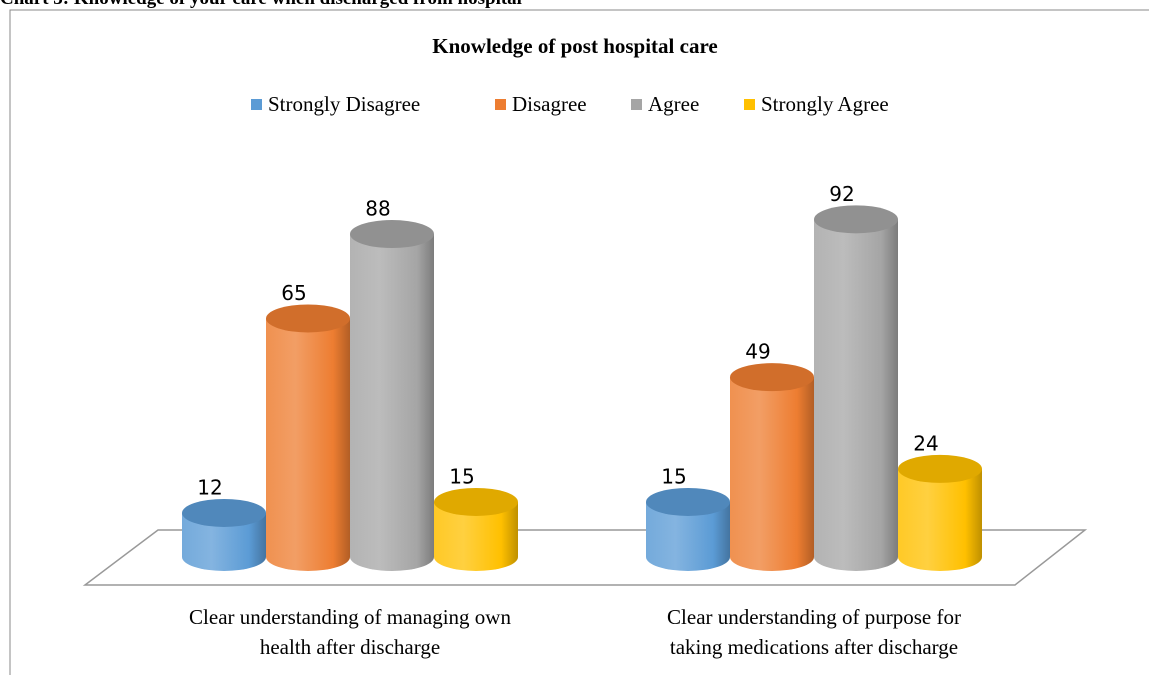 Image resolution: width=1149 pixels, height=675 pixels. I want to click on legend-label: Strongly Agree, so click(825, 104).